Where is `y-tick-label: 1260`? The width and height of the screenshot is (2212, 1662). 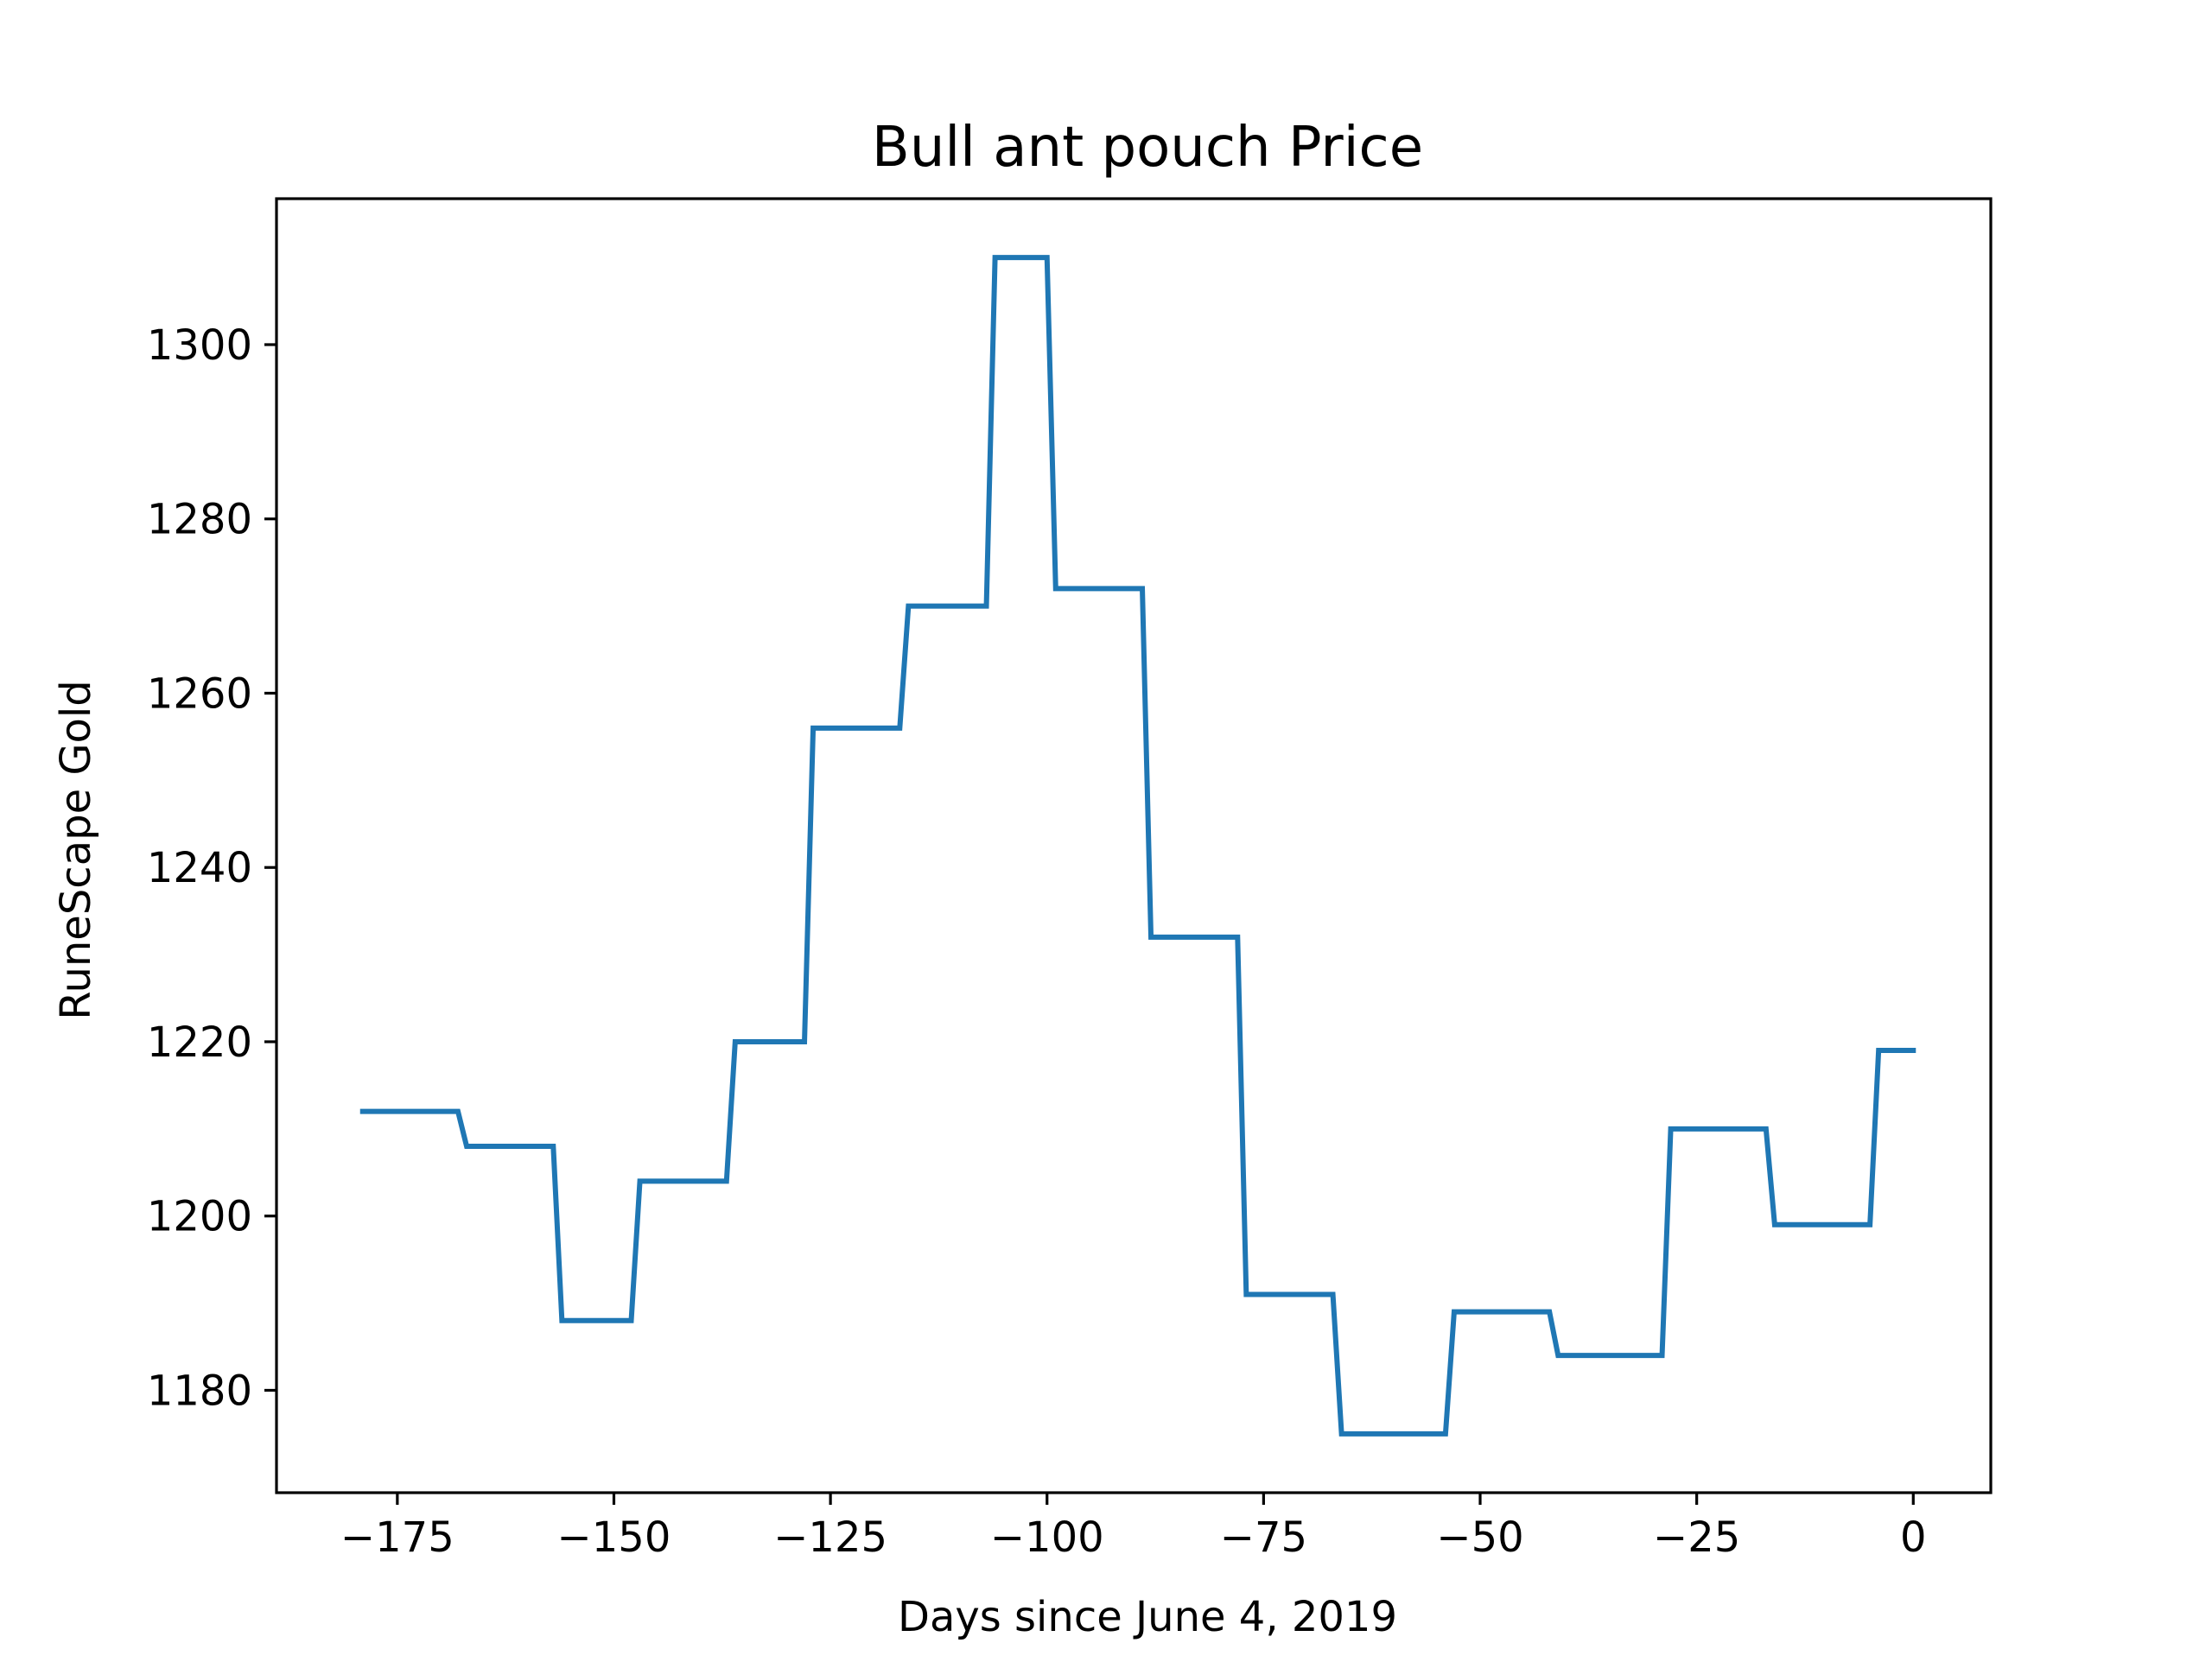 y-tick-label: 1260 is located at coordinates (199, 693).